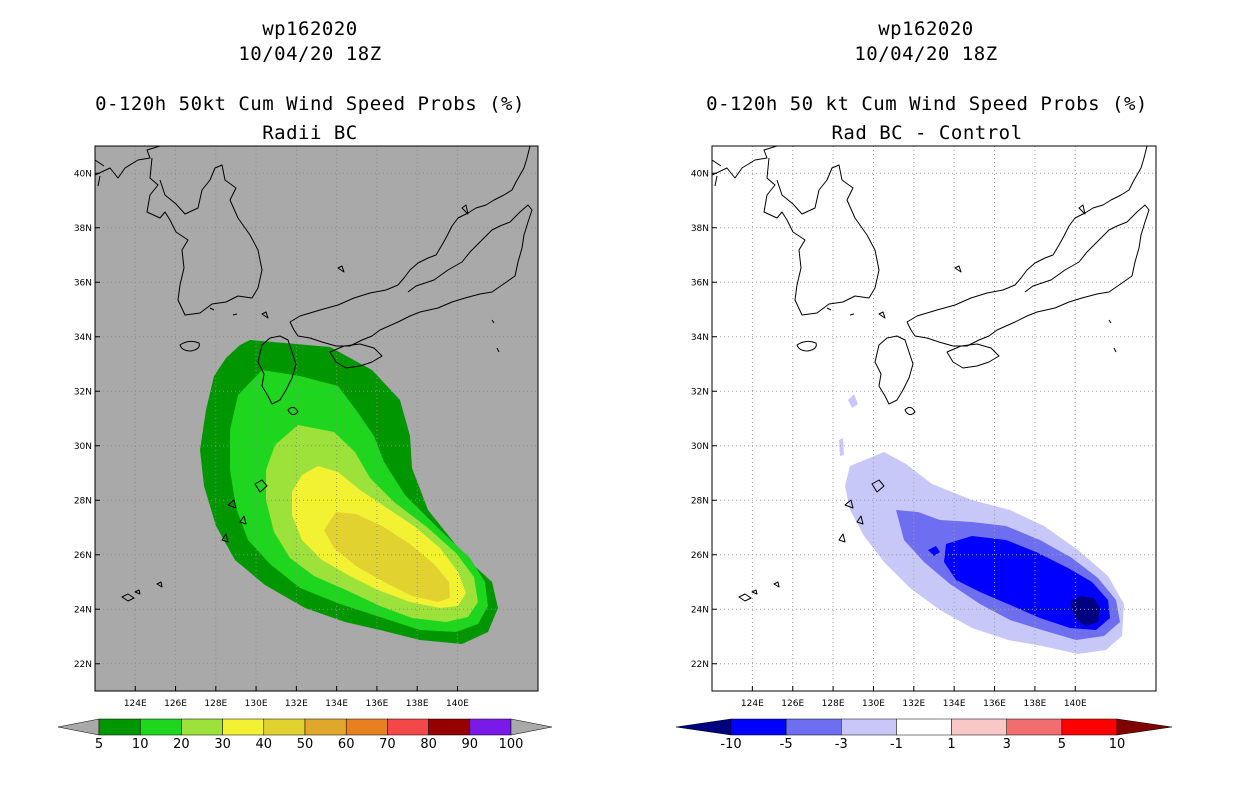 Image resolution: width=1236 pixels, height=800 pixels. Describe the element at coordinates (349, 492) in the screenshot. I see `left-probability-field` at that location.